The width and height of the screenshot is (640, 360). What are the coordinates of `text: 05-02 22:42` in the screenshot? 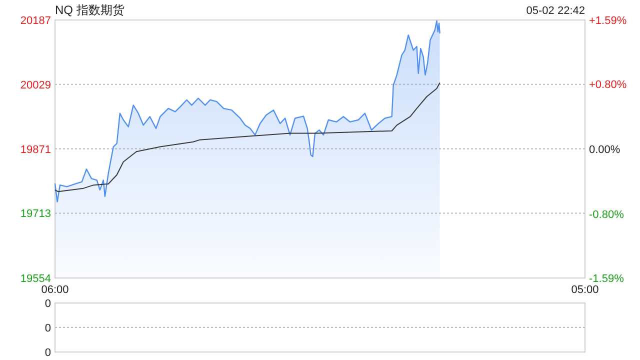 It's located at (555, 11).